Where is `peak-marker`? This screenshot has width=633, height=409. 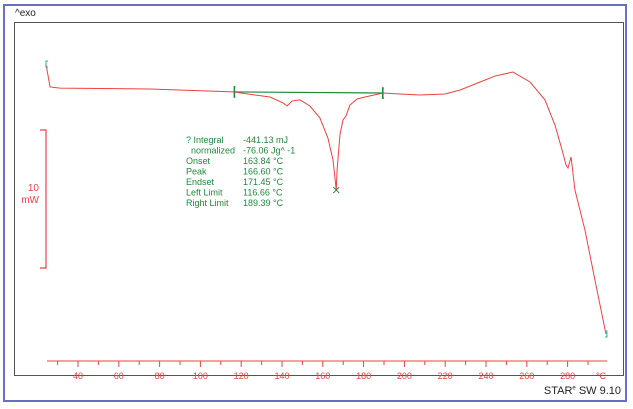 peak-marker is located at coordinates (336, 190).